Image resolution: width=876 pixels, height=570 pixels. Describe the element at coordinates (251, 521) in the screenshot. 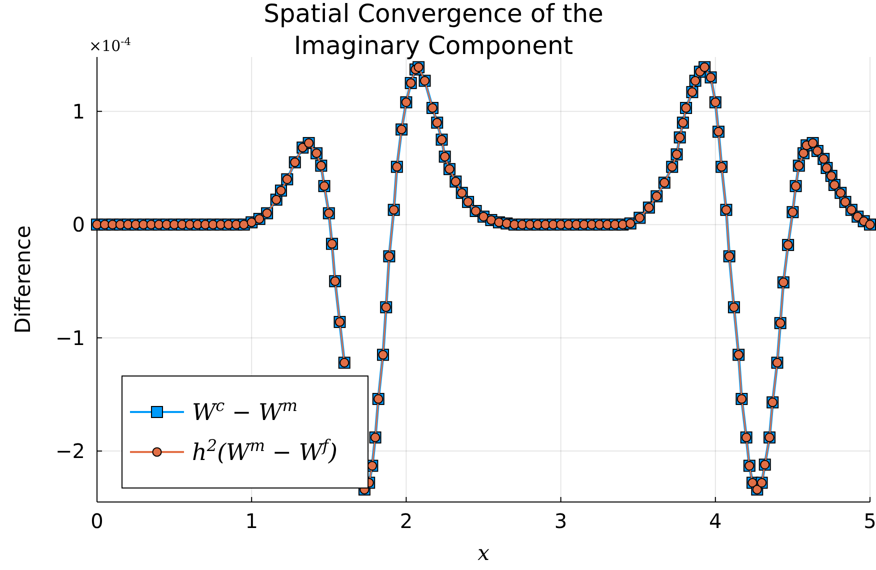

I see `x-tick-label: 1` at that location.